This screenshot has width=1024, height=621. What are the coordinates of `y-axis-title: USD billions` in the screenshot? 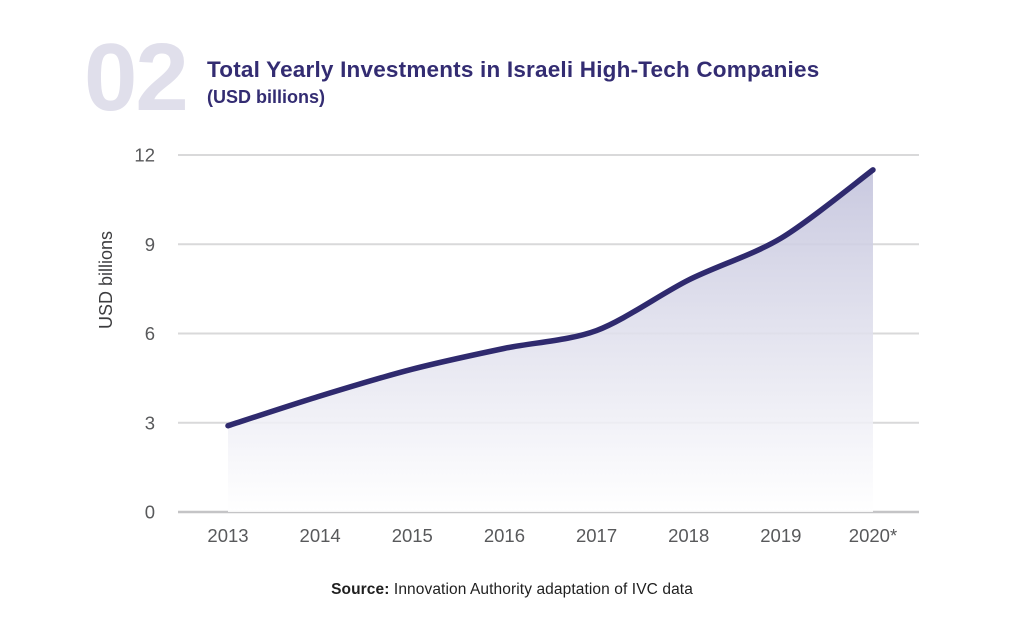 It's located at (106, 280).